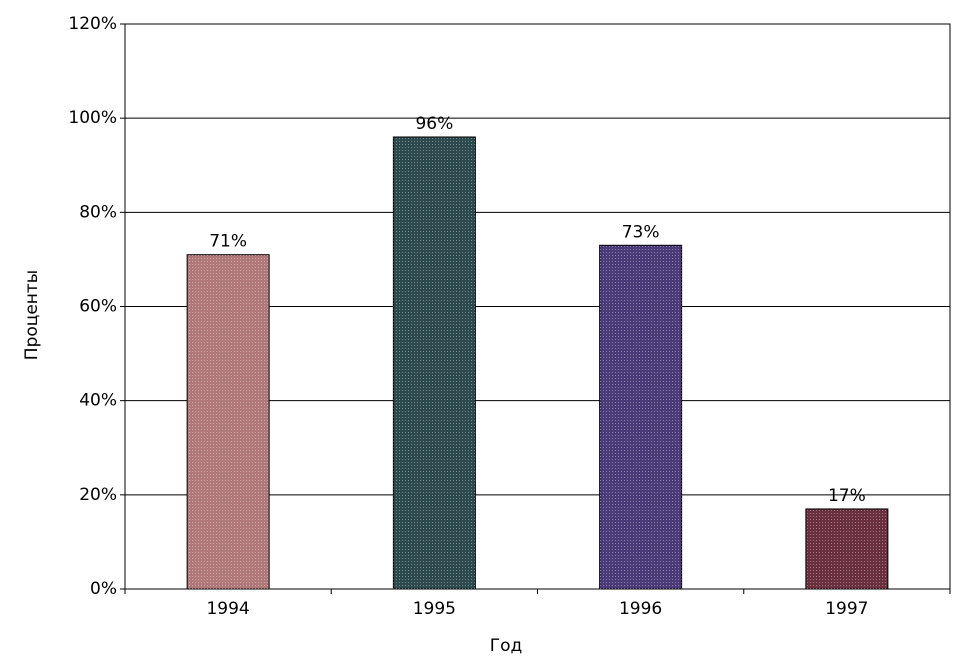  Describe the element at coordinates (640, 609) in the screenshot. I see `x-tick-label: 1996` at that location.